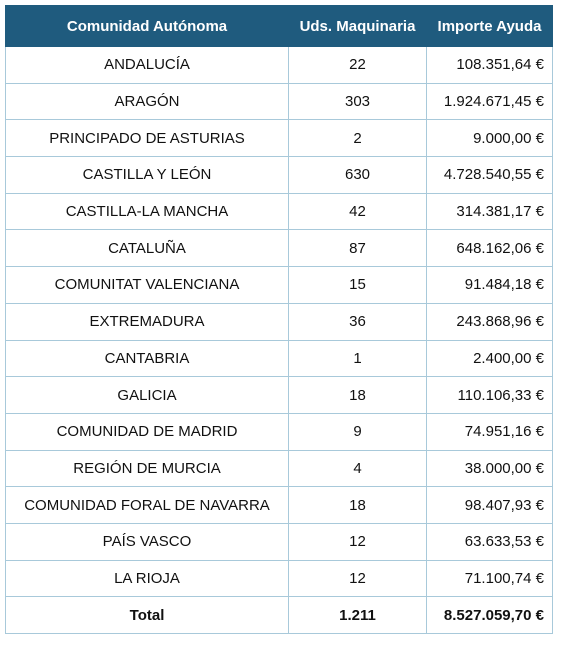  What do you see at coordinates (489, 541) in the screenshot?
I see `table-cell: 63.633,53 €` at bounding box center [489, 541].